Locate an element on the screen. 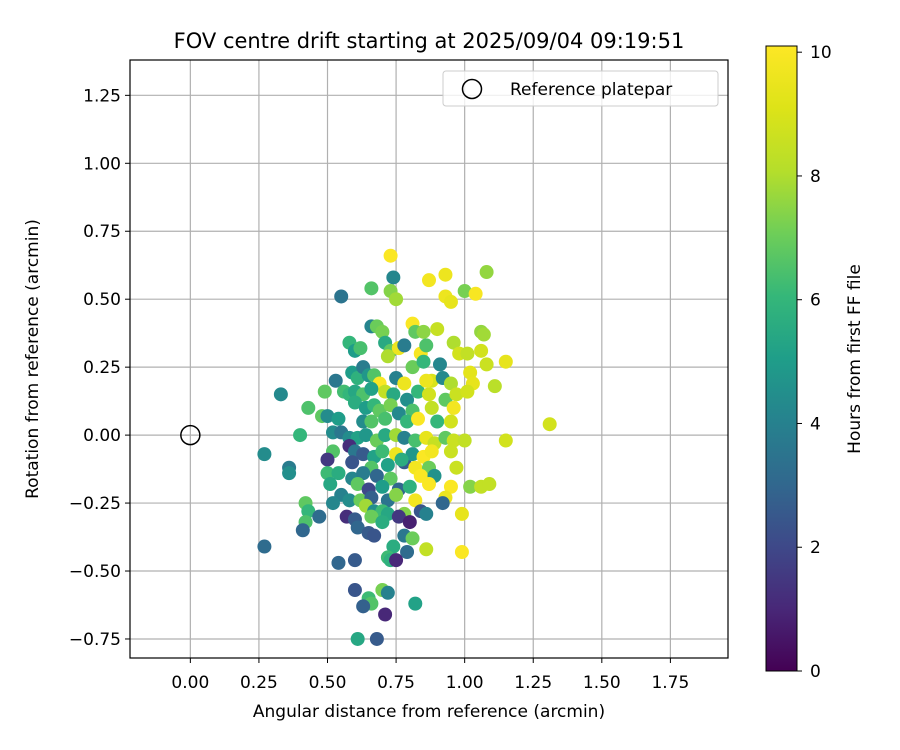 The width and height of the screenshot is (900, 750). colorbar: 0 2 4 6 8 10 Hours from first FF file is located at coordinates (815, 362).